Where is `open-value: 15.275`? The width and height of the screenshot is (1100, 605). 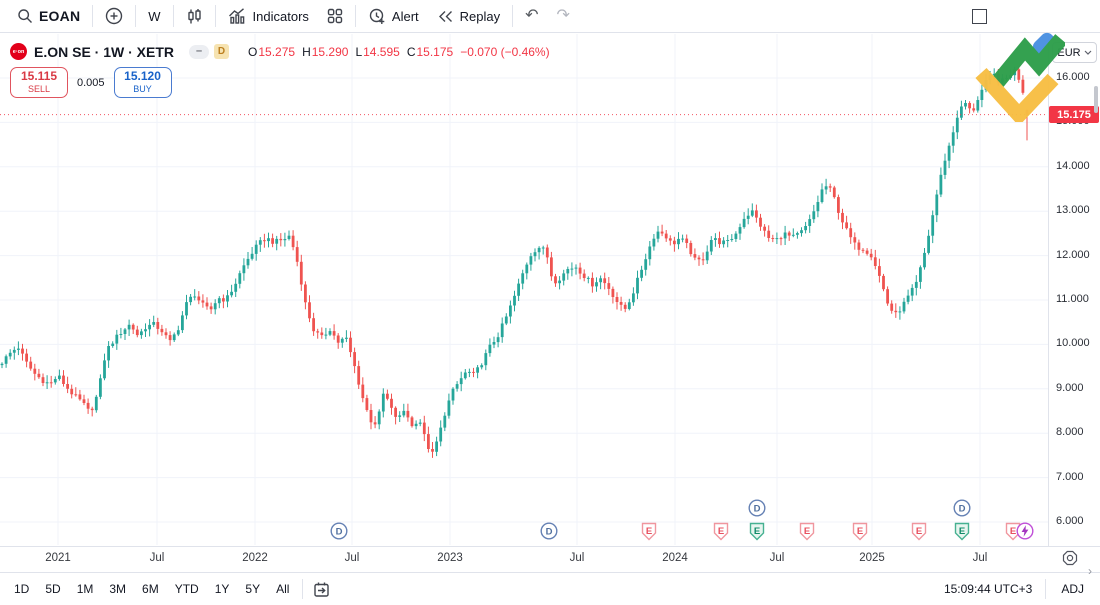
open-value: 15.275 is located at coordinates (277, 51).